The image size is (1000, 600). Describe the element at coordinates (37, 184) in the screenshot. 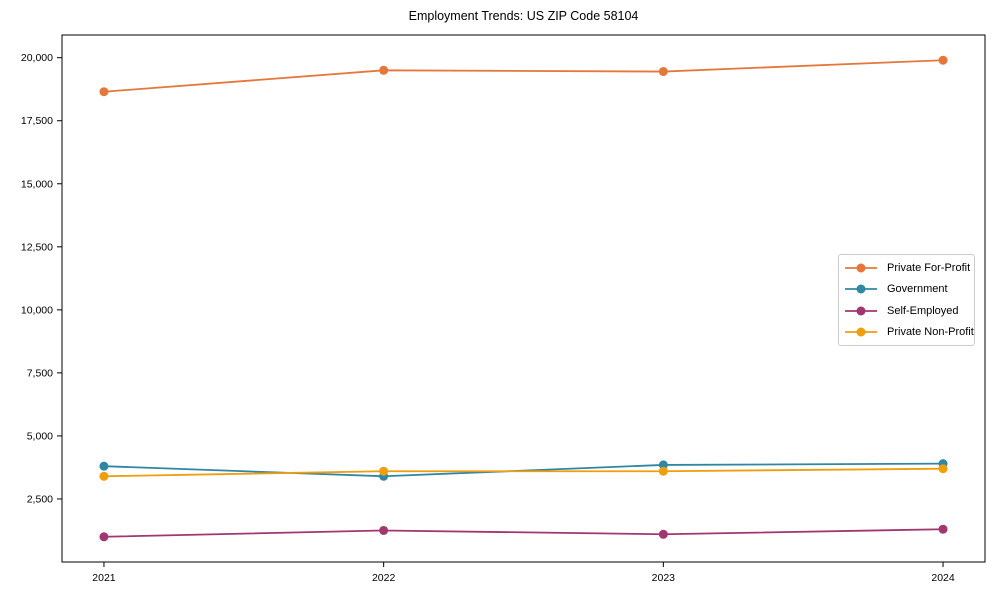

I see `y-tick-label: 15,000` at that location.